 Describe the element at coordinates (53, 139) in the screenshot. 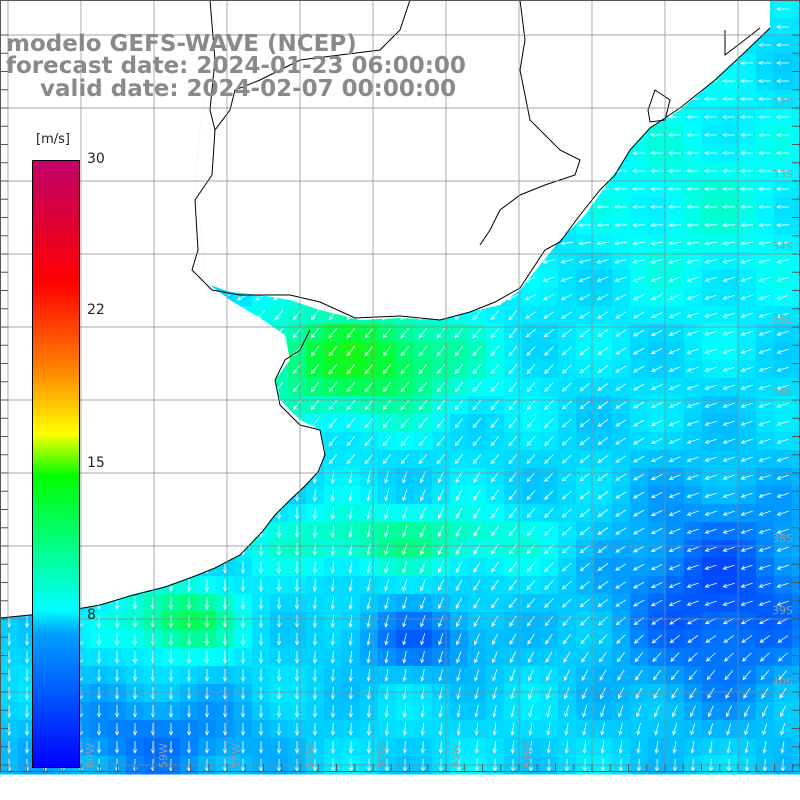

I see `colorbar-unit: [m/s]` at that location.